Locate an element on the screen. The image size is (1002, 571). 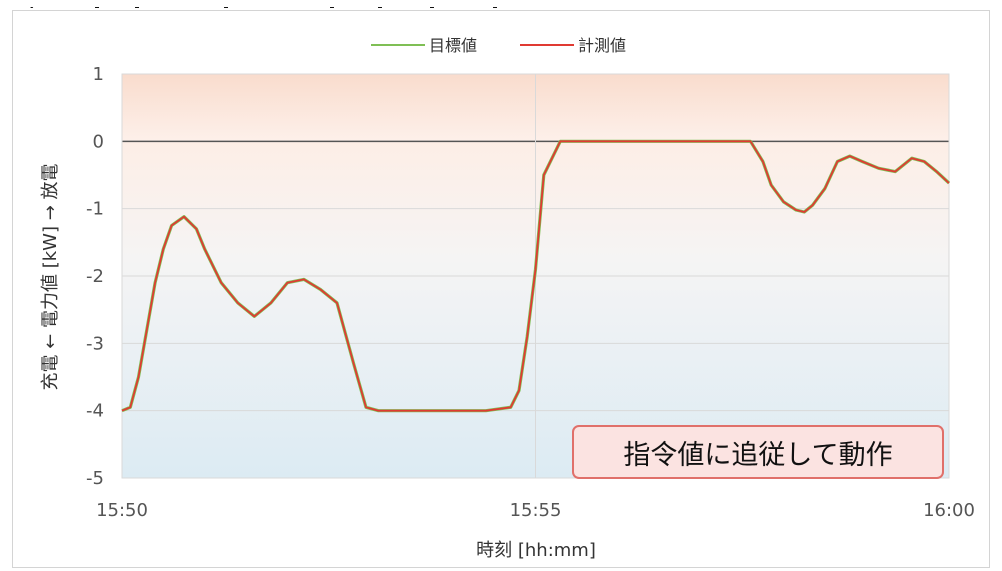
x-axis-title: 時刻 [hh:mm] is located at coordinates (536, 550).